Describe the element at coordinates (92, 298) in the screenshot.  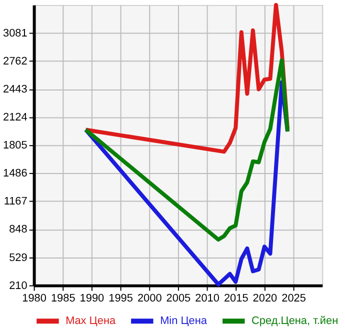
I see `x-tick-label: 1990` at that location.